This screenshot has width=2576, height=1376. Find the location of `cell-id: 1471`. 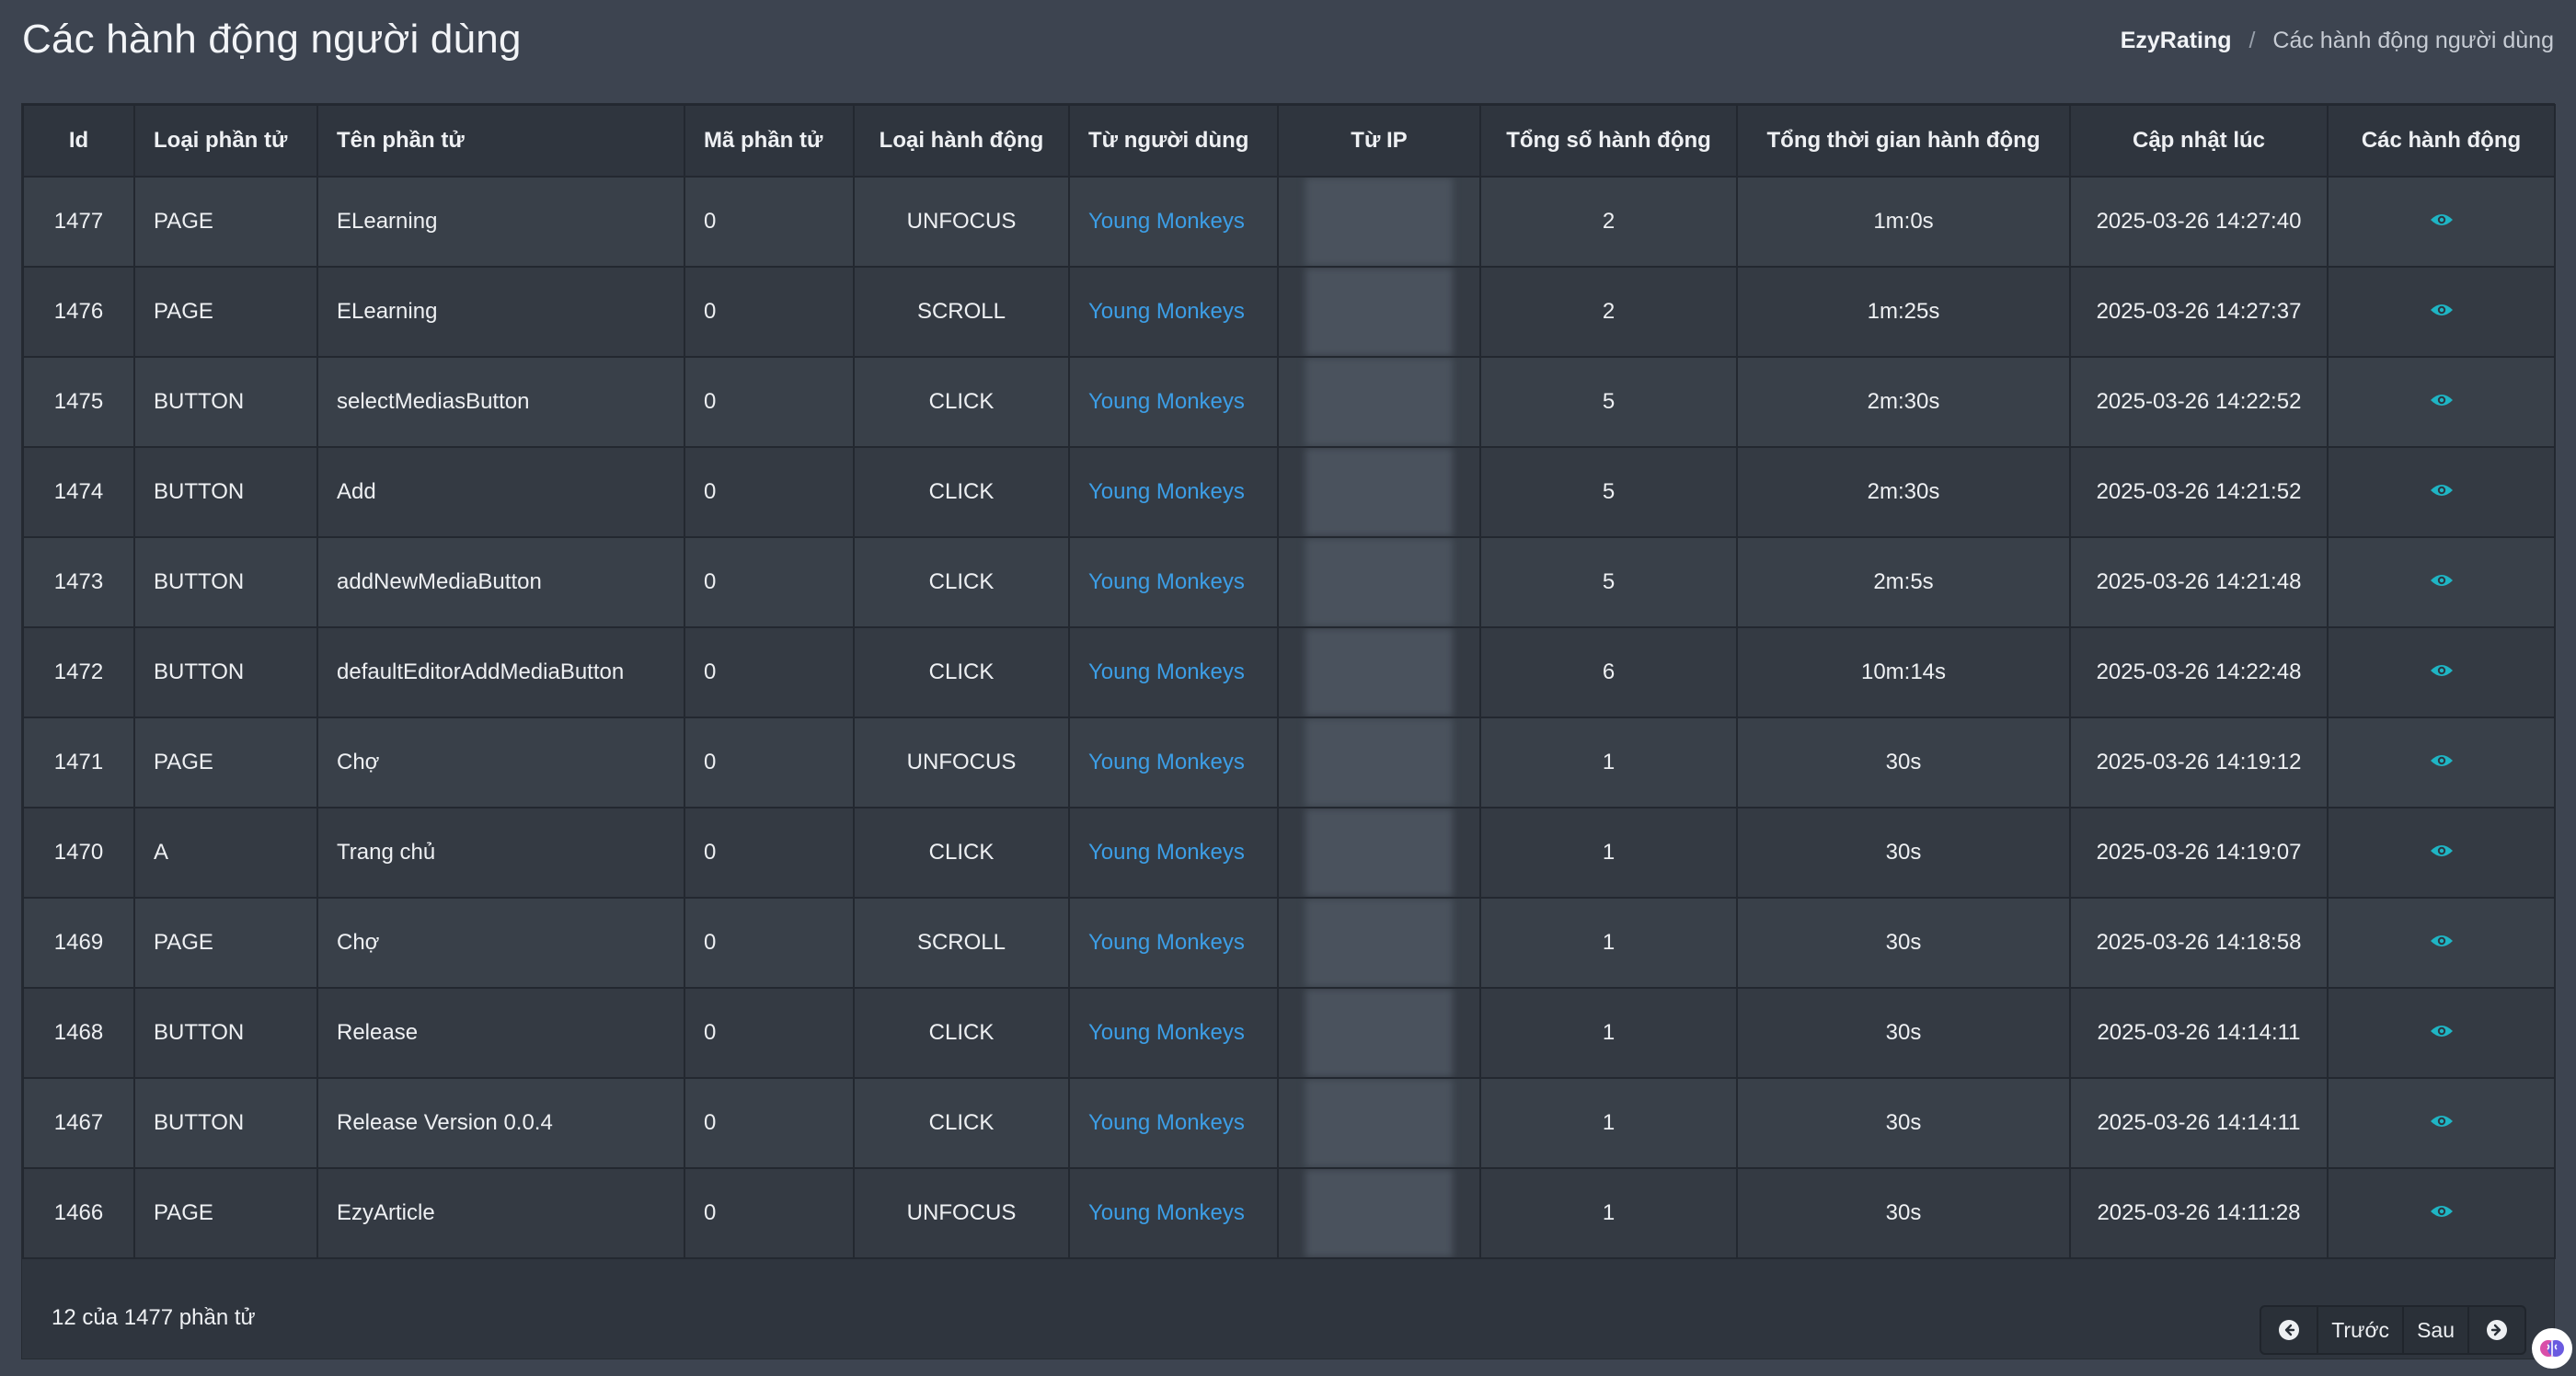

cell-id: 1471 is located at coordinates (78, 762).